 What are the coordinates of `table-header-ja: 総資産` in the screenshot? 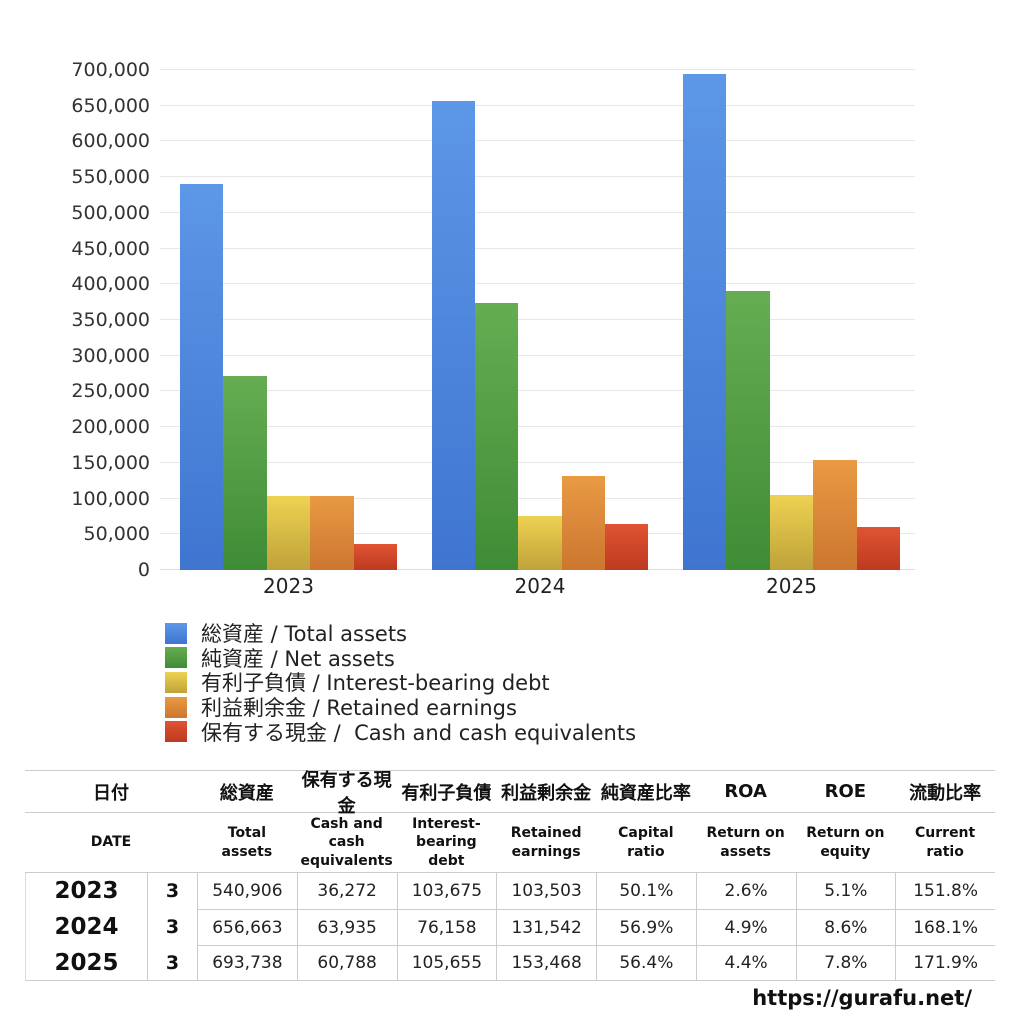 It's located at (247, 792).